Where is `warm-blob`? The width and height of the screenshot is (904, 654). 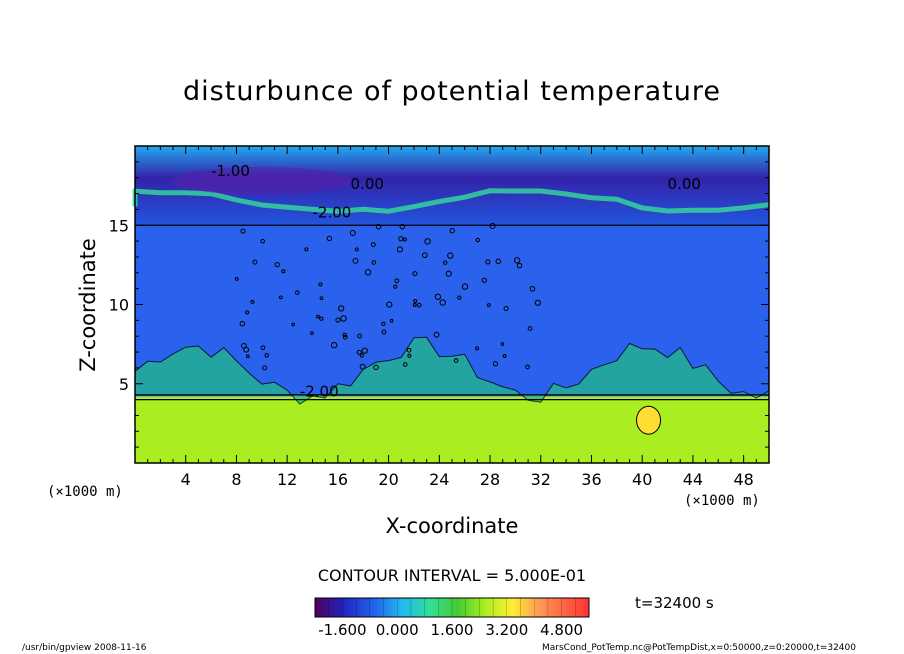 warm-blob is located at coordinates (649, 420).